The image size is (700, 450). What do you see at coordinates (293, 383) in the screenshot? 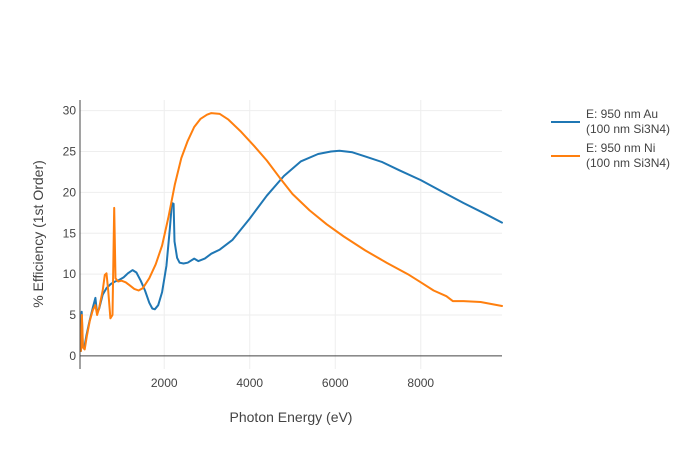
I see `x-axis-ticks: 2000 4000 6000 8000` at bounding box center [293, 383].